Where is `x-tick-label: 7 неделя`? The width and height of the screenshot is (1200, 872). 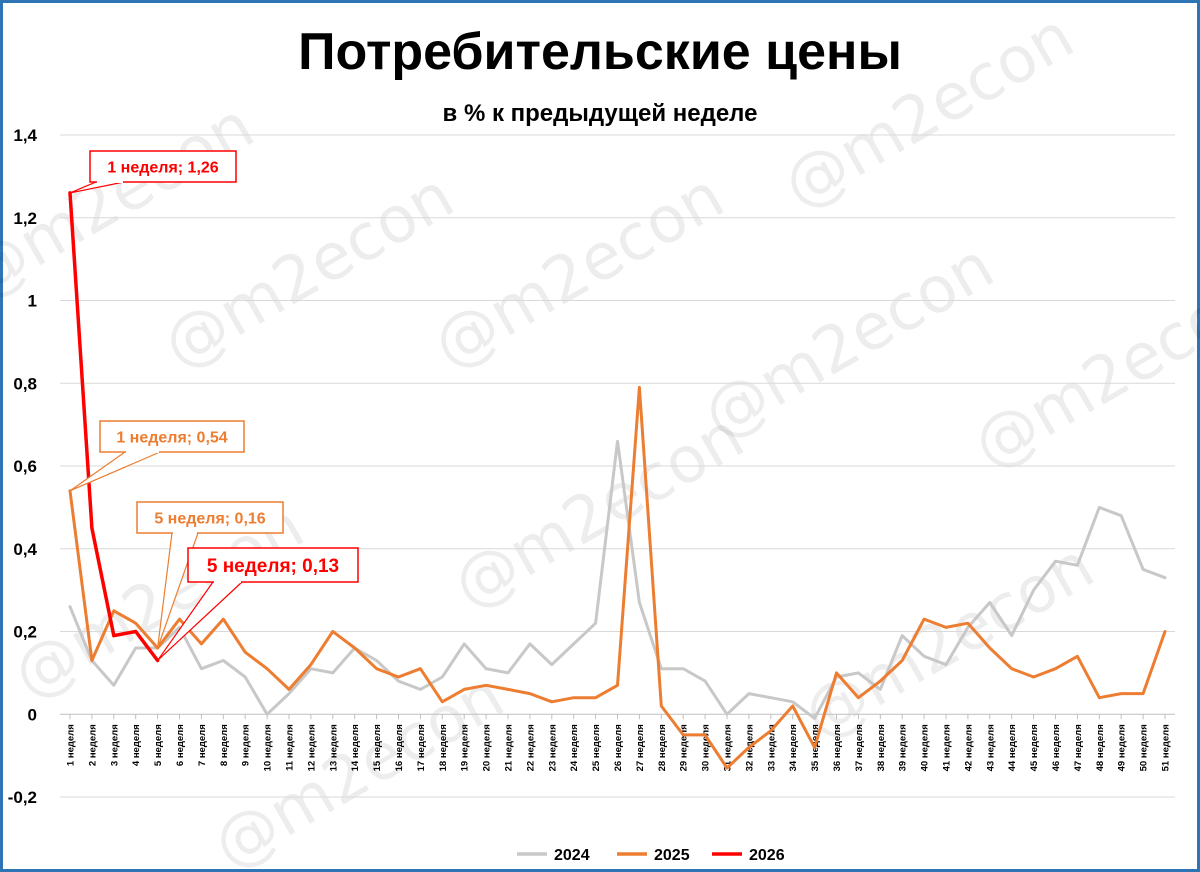 x-tick-label: 7 неделя is located at coordinates (202, 745).